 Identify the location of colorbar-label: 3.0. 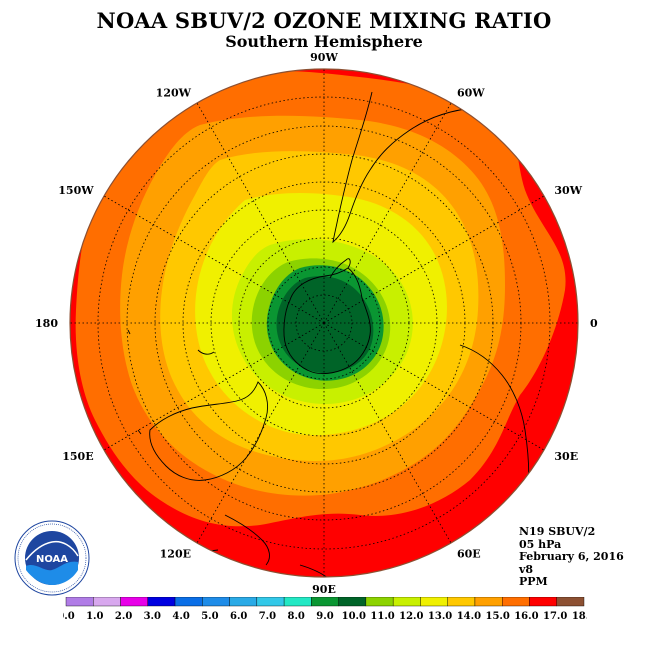
(152, 616).